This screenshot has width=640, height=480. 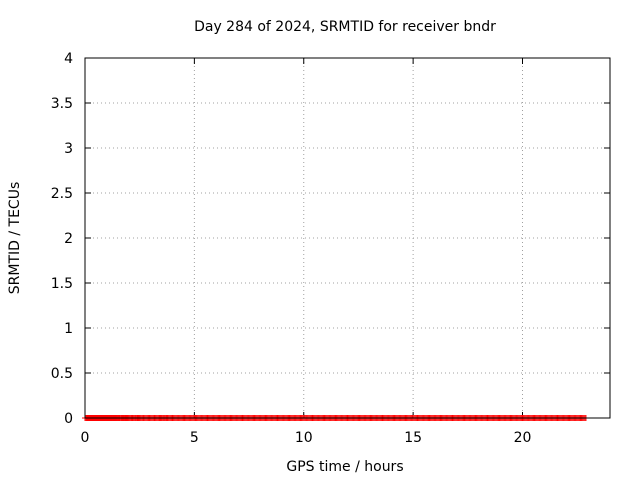 I want to click on x-tick-label: 10, so click(x=304, y=438).